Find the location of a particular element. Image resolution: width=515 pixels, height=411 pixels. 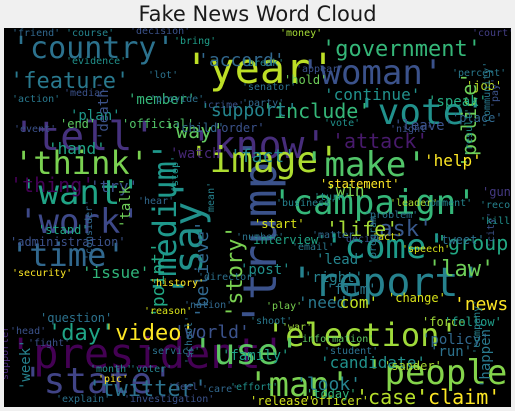

cloud-word: 'president' is located at coordinates (147, 353).